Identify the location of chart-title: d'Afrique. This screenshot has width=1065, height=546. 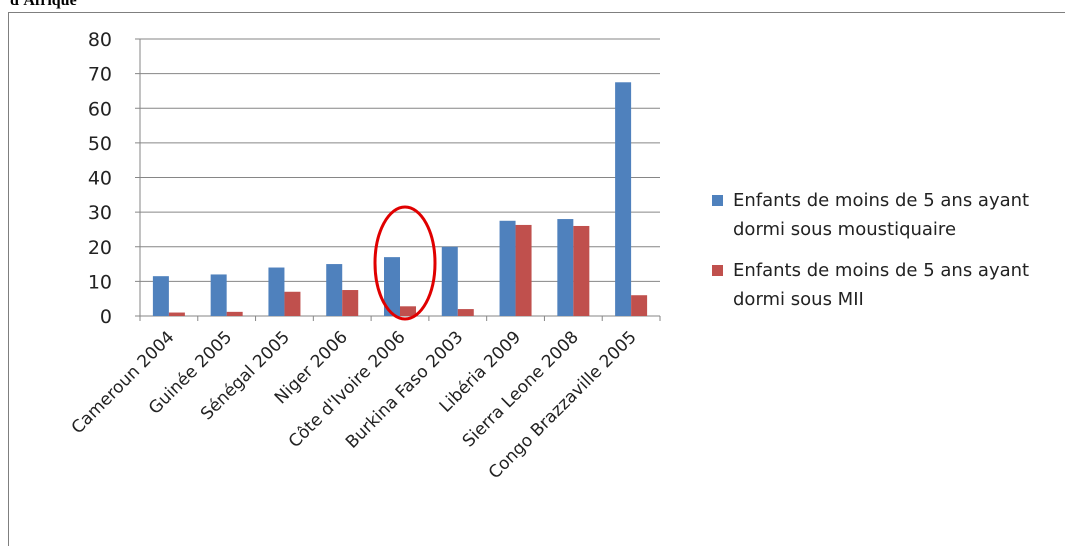
(43, 4).